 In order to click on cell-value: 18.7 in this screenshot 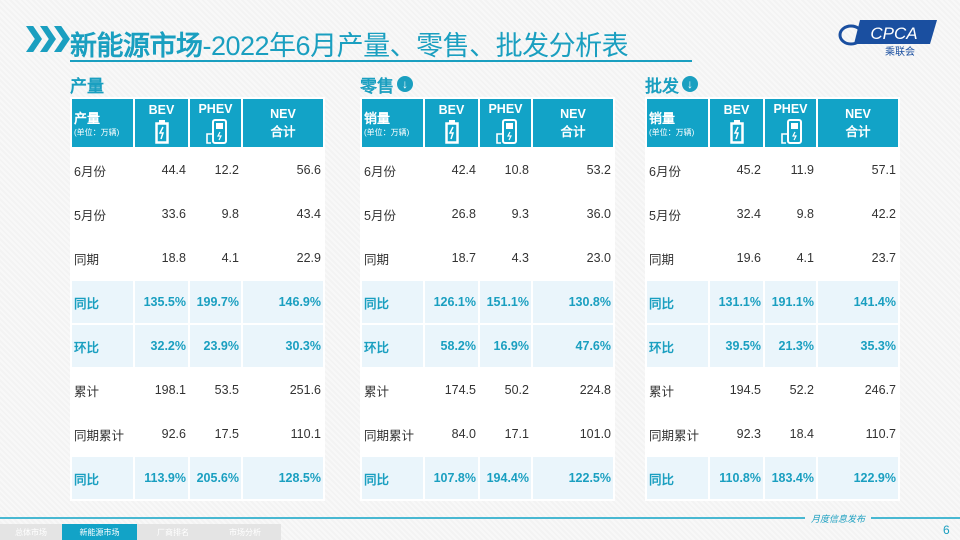, I will do `click(451, 258)`.